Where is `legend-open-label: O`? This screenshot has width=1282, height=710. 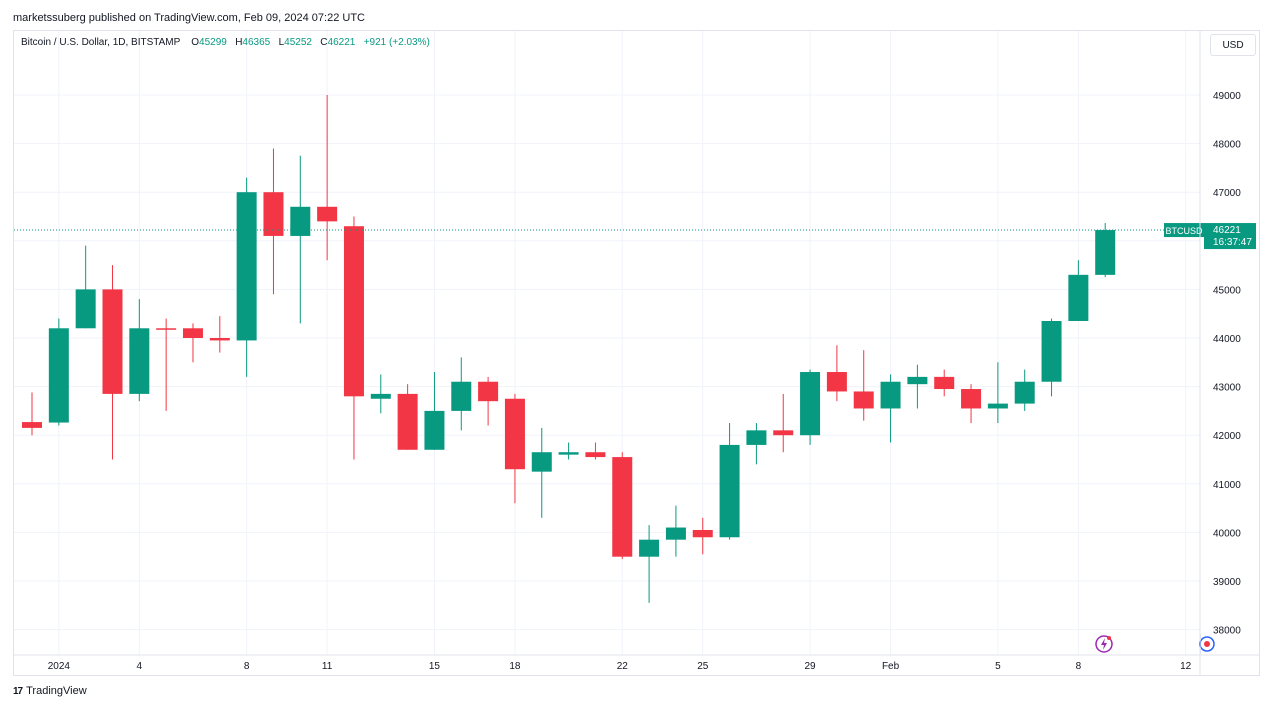 legend-open-label: O is located at coordinates (195, 42).